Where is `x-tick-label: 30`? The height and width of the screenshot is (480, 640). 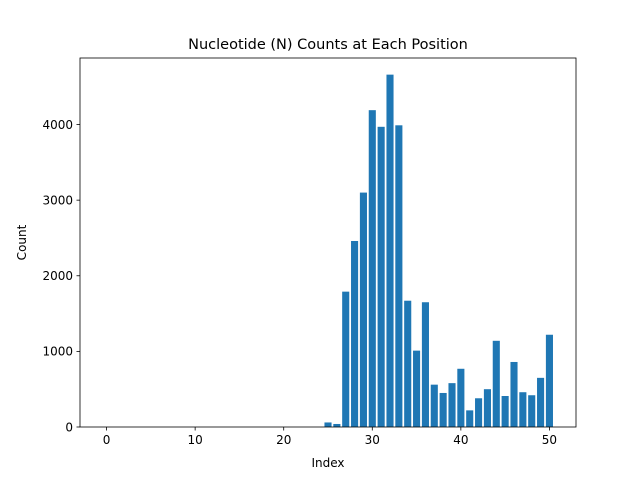 x-tick-label: 30 is located at coordinates (372, 440).